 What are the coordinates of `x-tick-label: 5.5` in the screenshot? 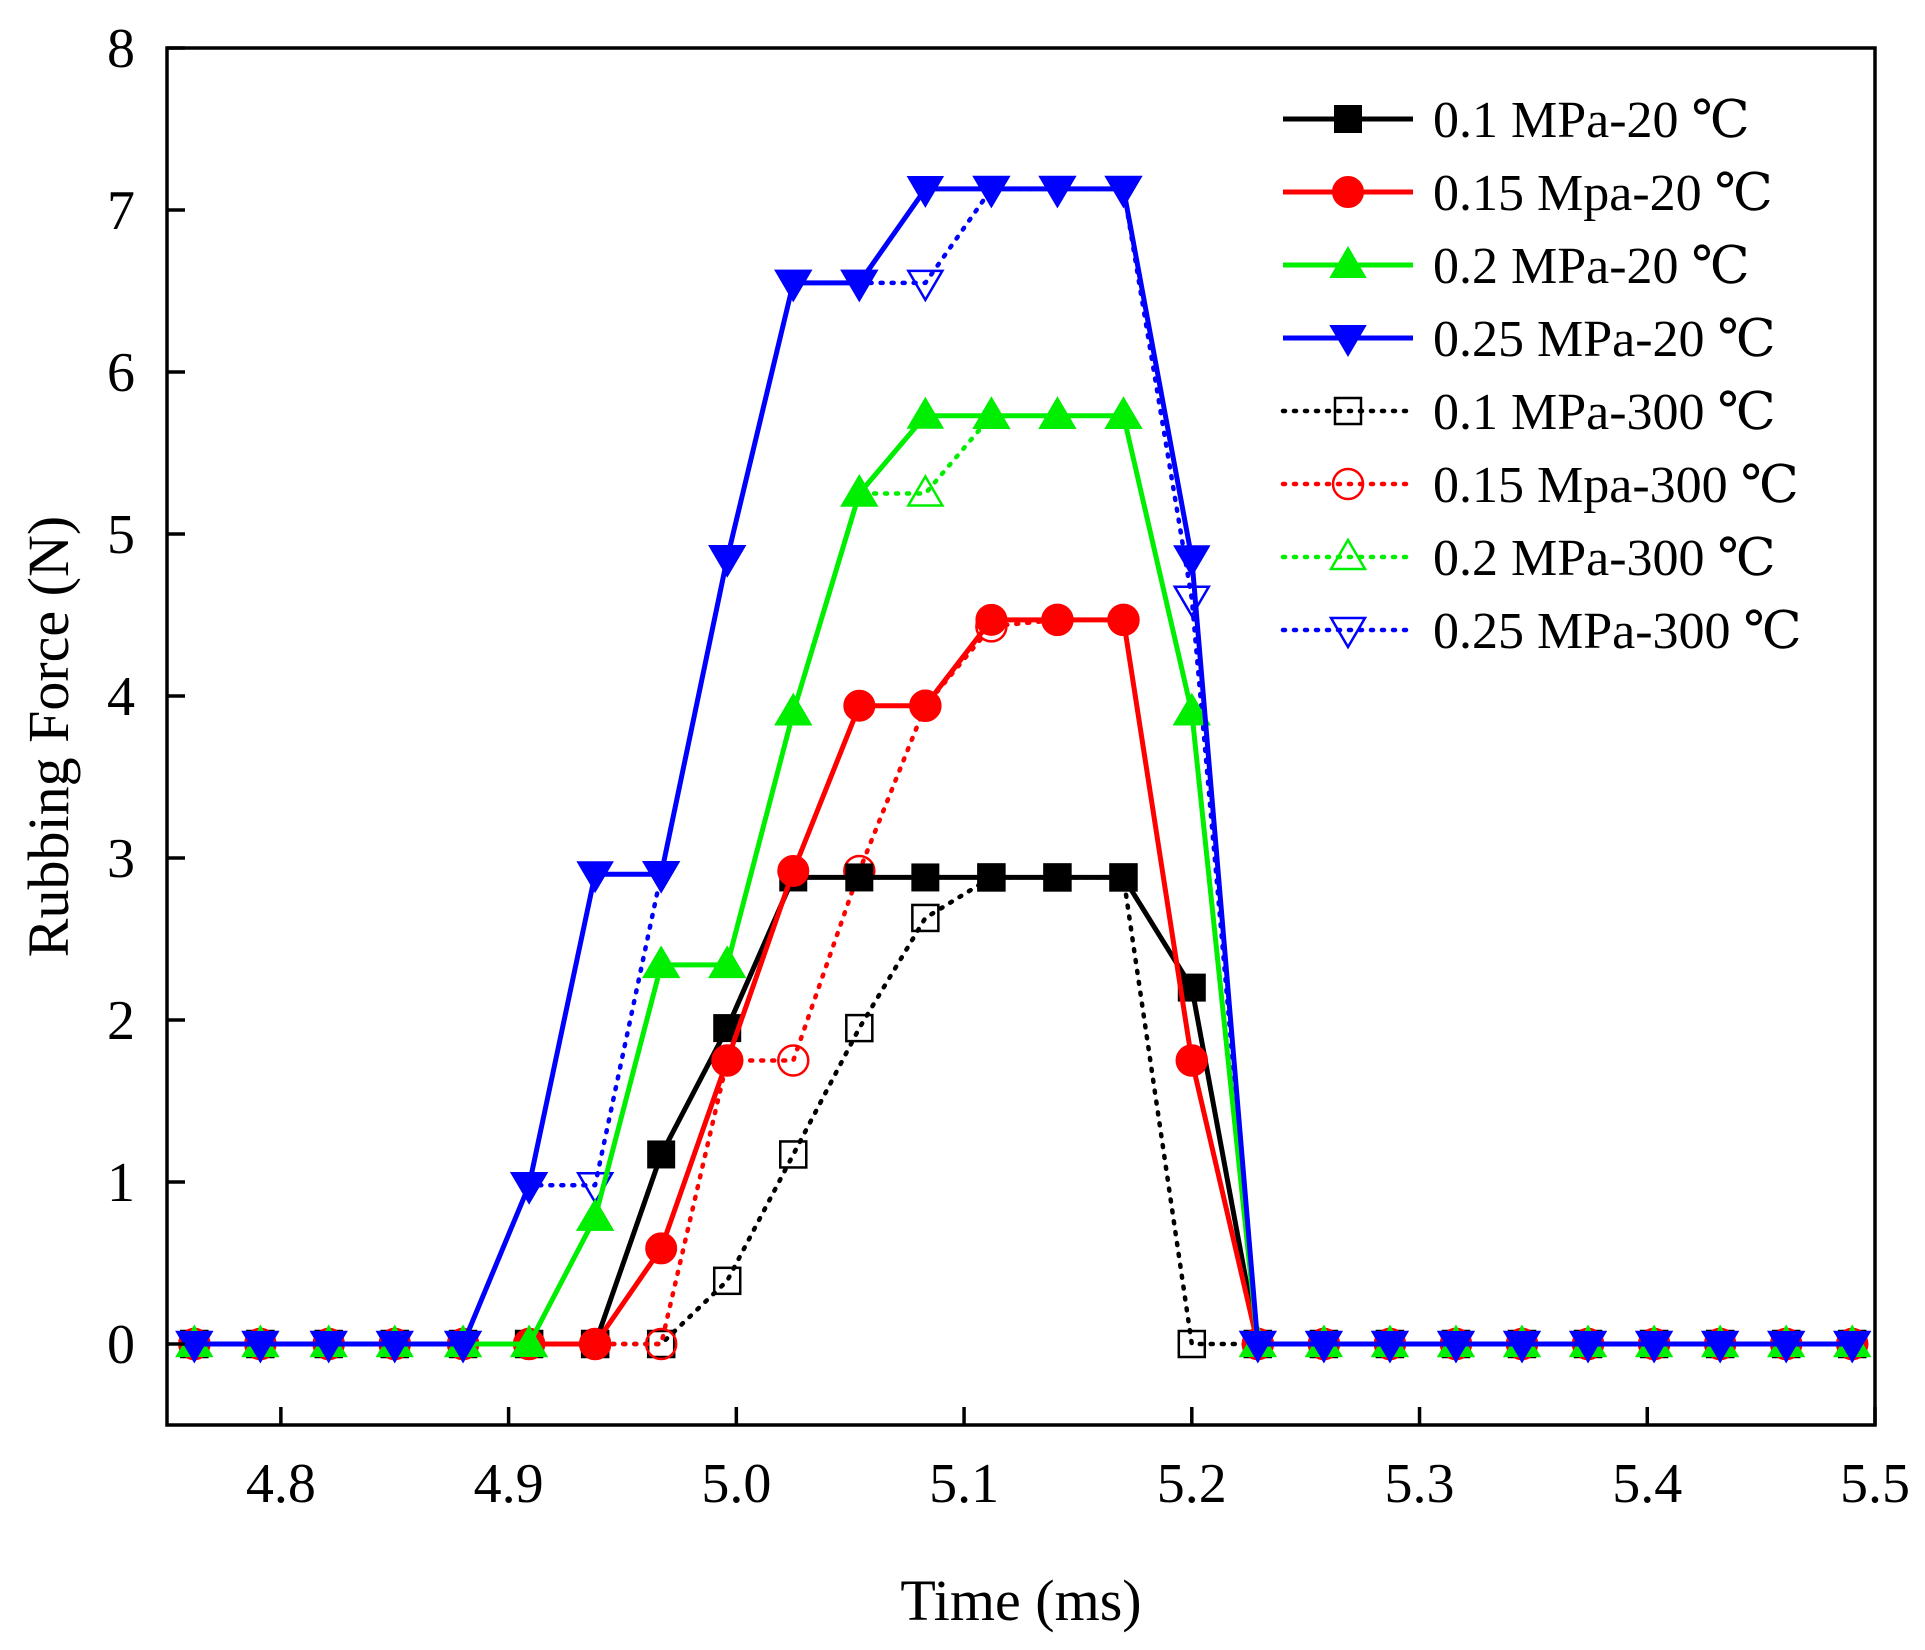 It's located at (1875, 1484).